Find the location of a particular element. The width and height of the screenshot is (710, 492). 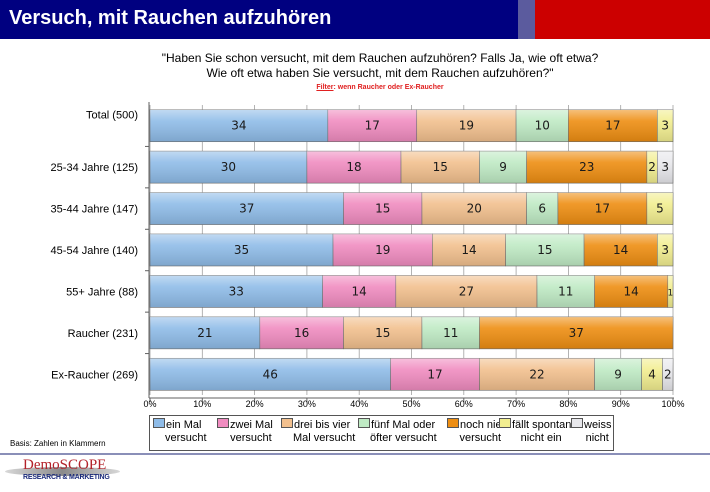

logo-name: DemoSCOPE is located at coordinates (65, 465).